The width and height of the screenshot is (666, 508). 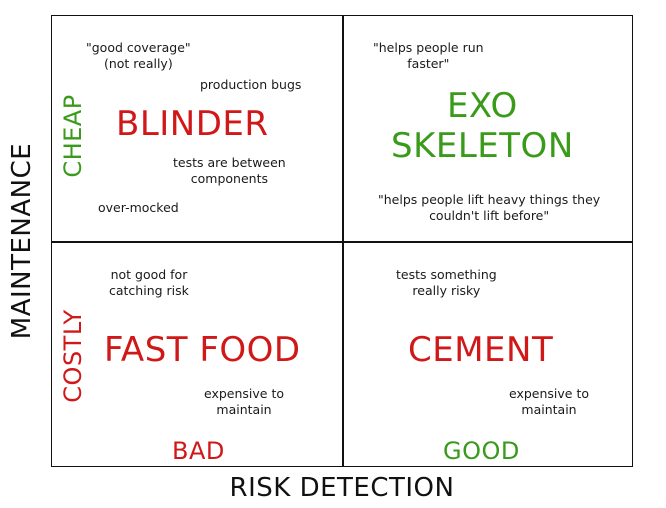 I want to click on note-tests-something-risky: tests something really risky, so click(x=446, y=282).